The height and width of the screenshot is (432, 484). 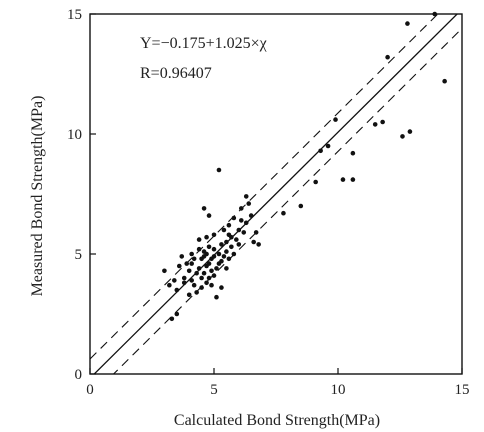 I want to click on x-tick-label: 15, so click(x=462, y=390).